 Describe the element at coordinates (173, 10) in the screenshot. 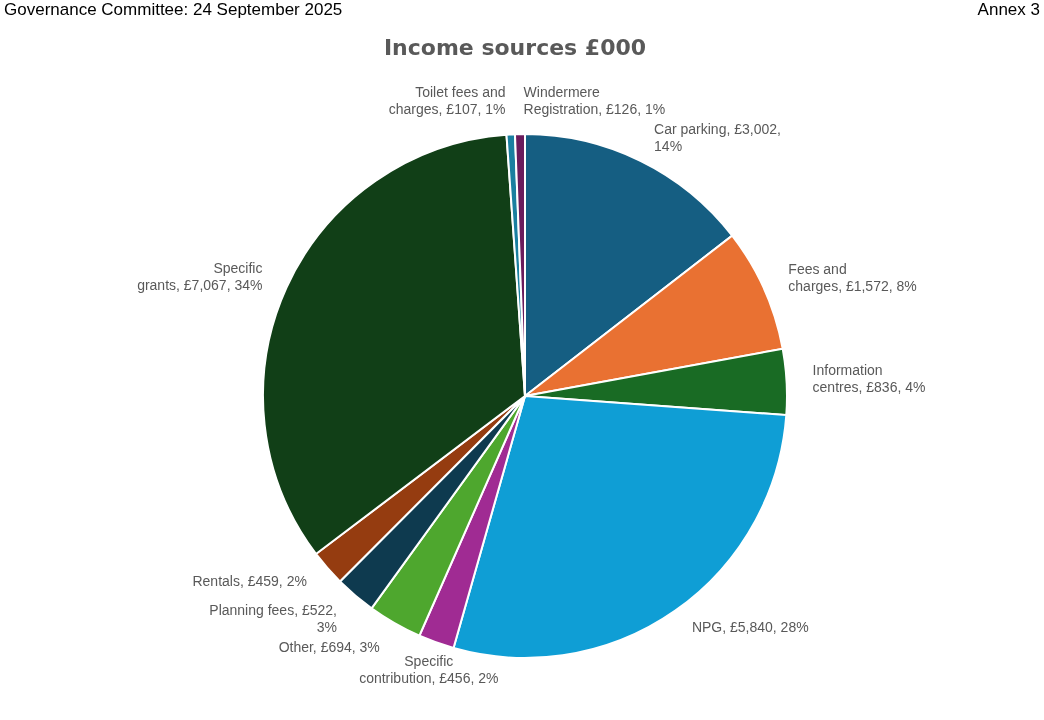

I see `text: Governance Committee: 24 September 2025` at that location.